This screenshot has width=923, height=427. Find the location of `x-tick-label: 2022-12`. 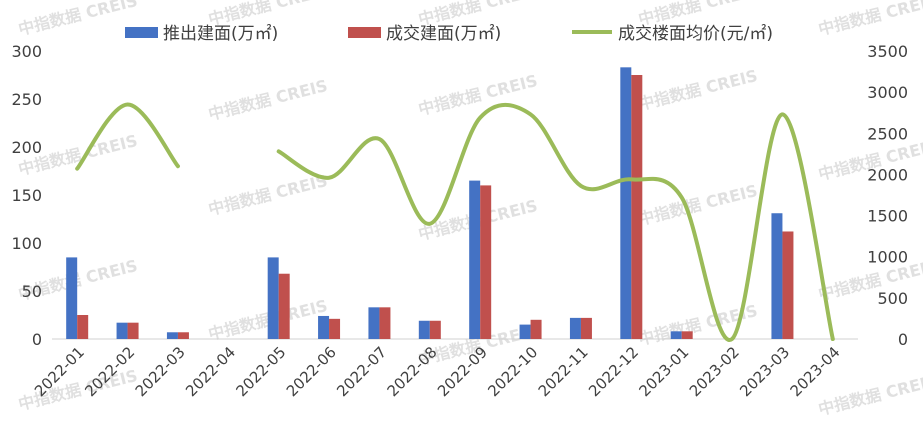

x-tick-label: 2022-12 is located at coordinates (613, 371).